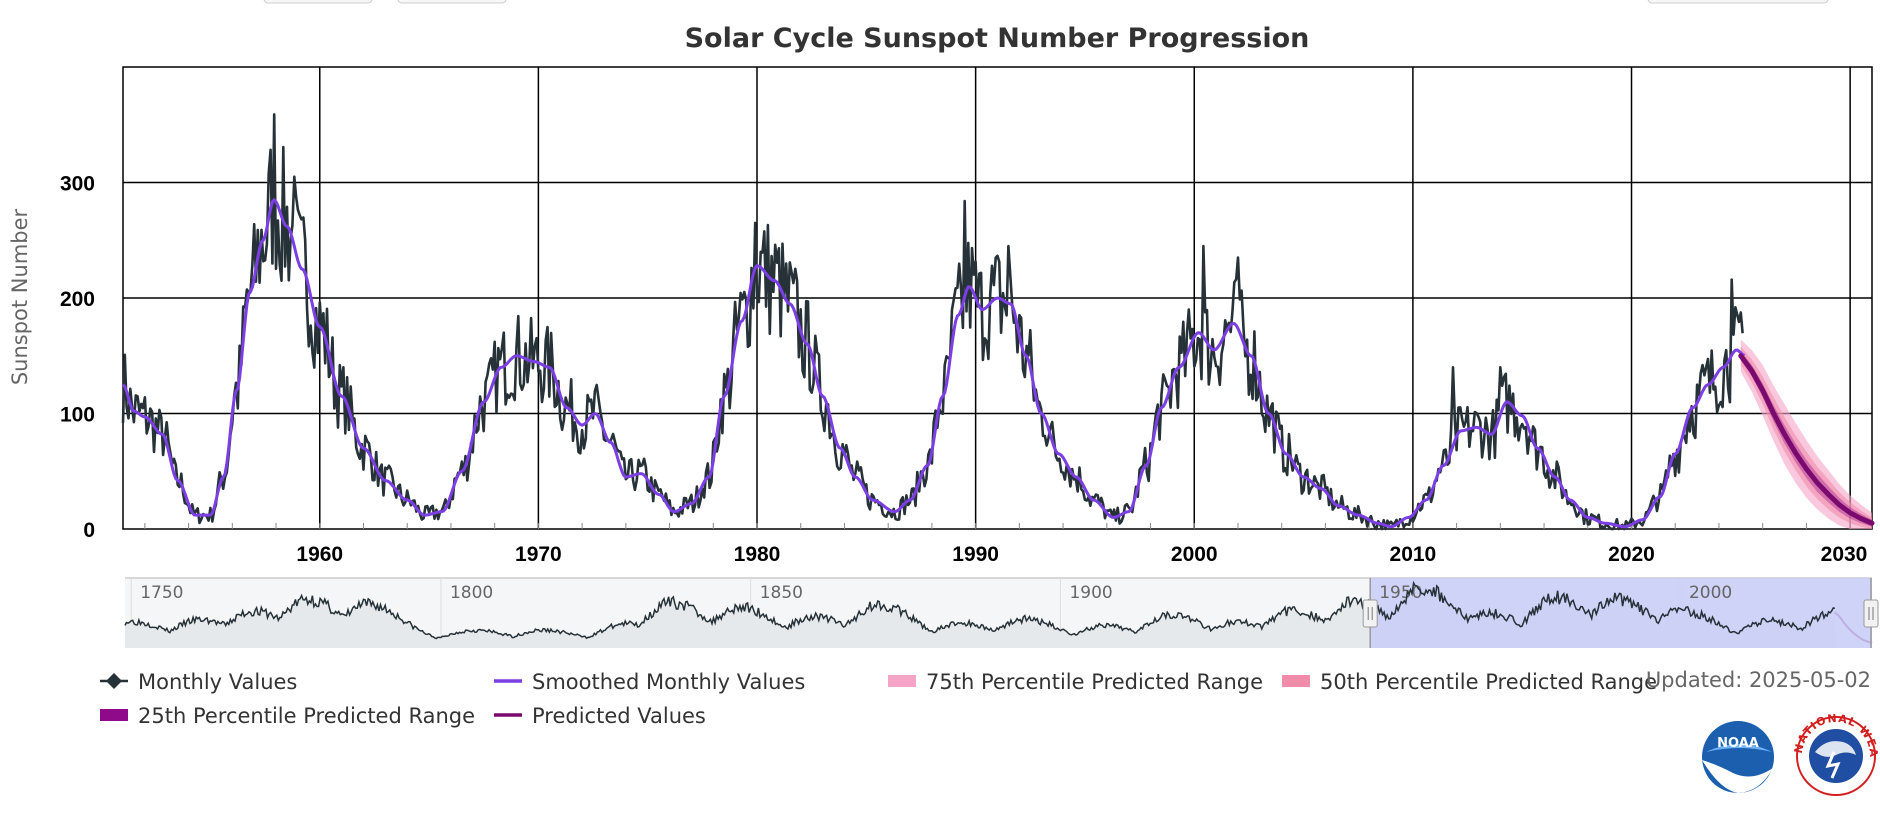 The height and width of the screenshot is (816, 1880). I want to click on legend-smoothed-monthly-values: Smoothed Monthly Values, so click(649, 682).